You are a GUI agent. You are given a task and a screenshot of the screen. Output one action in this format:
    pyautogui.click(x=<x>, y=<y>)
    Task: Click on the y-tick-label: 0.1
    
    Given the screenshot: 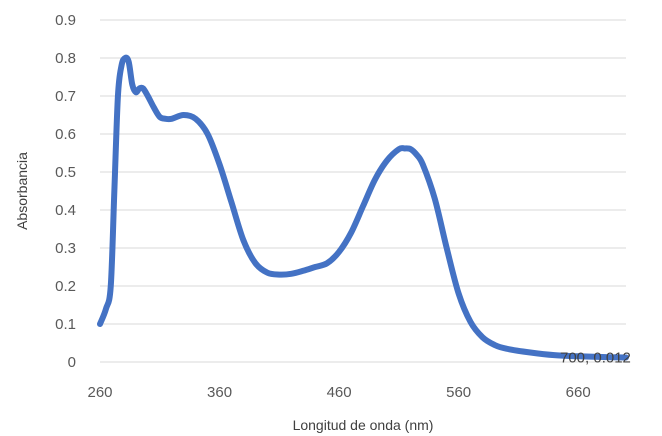 What is the action you would take?
    pyautogui.click(x=65, y=324)
    